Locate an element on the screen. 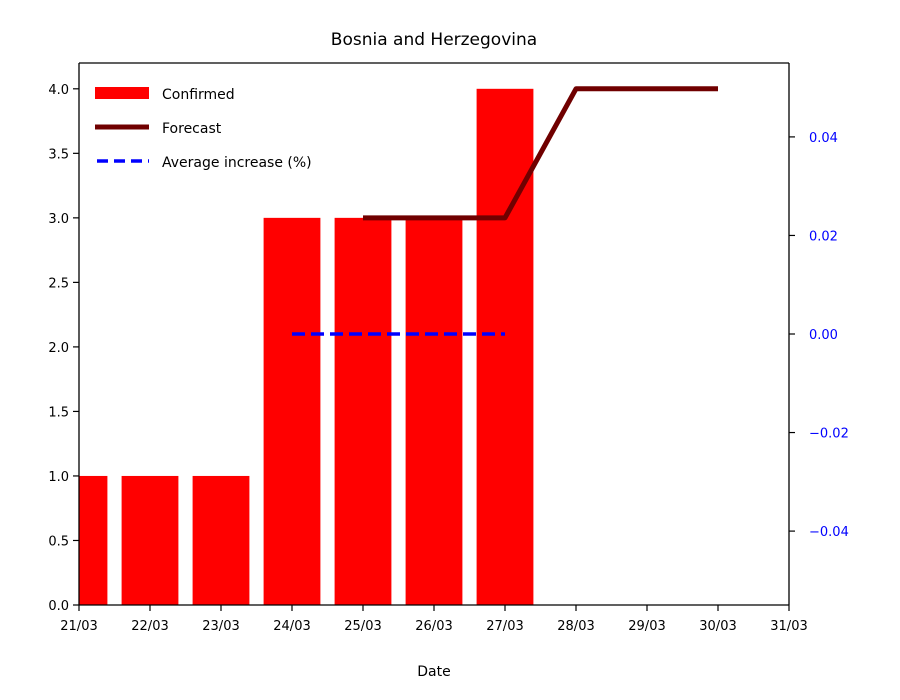  x-tick-label: 24/03 is located at coordinates (291, 626).